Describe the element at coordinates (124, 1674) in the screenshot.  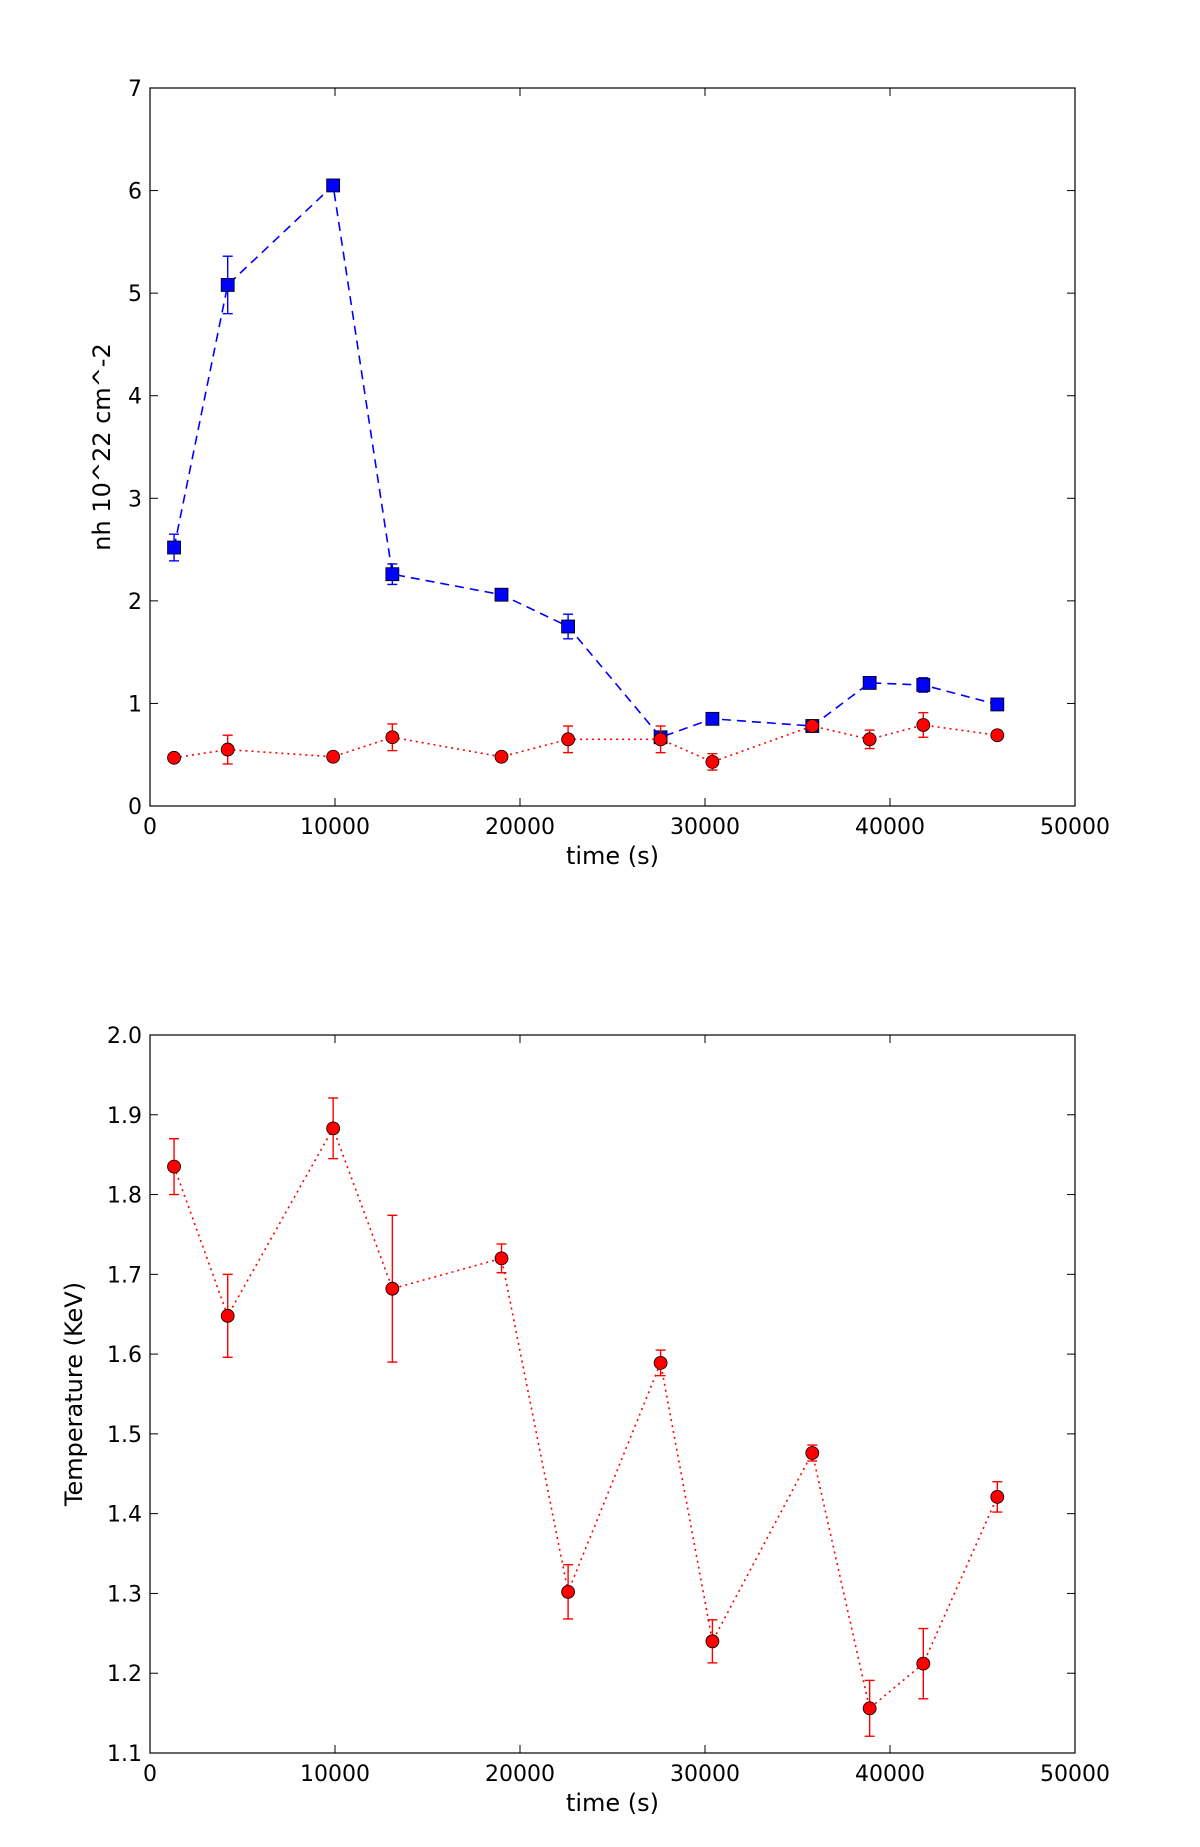
I see `y-tick-label: 1.2` at that location.